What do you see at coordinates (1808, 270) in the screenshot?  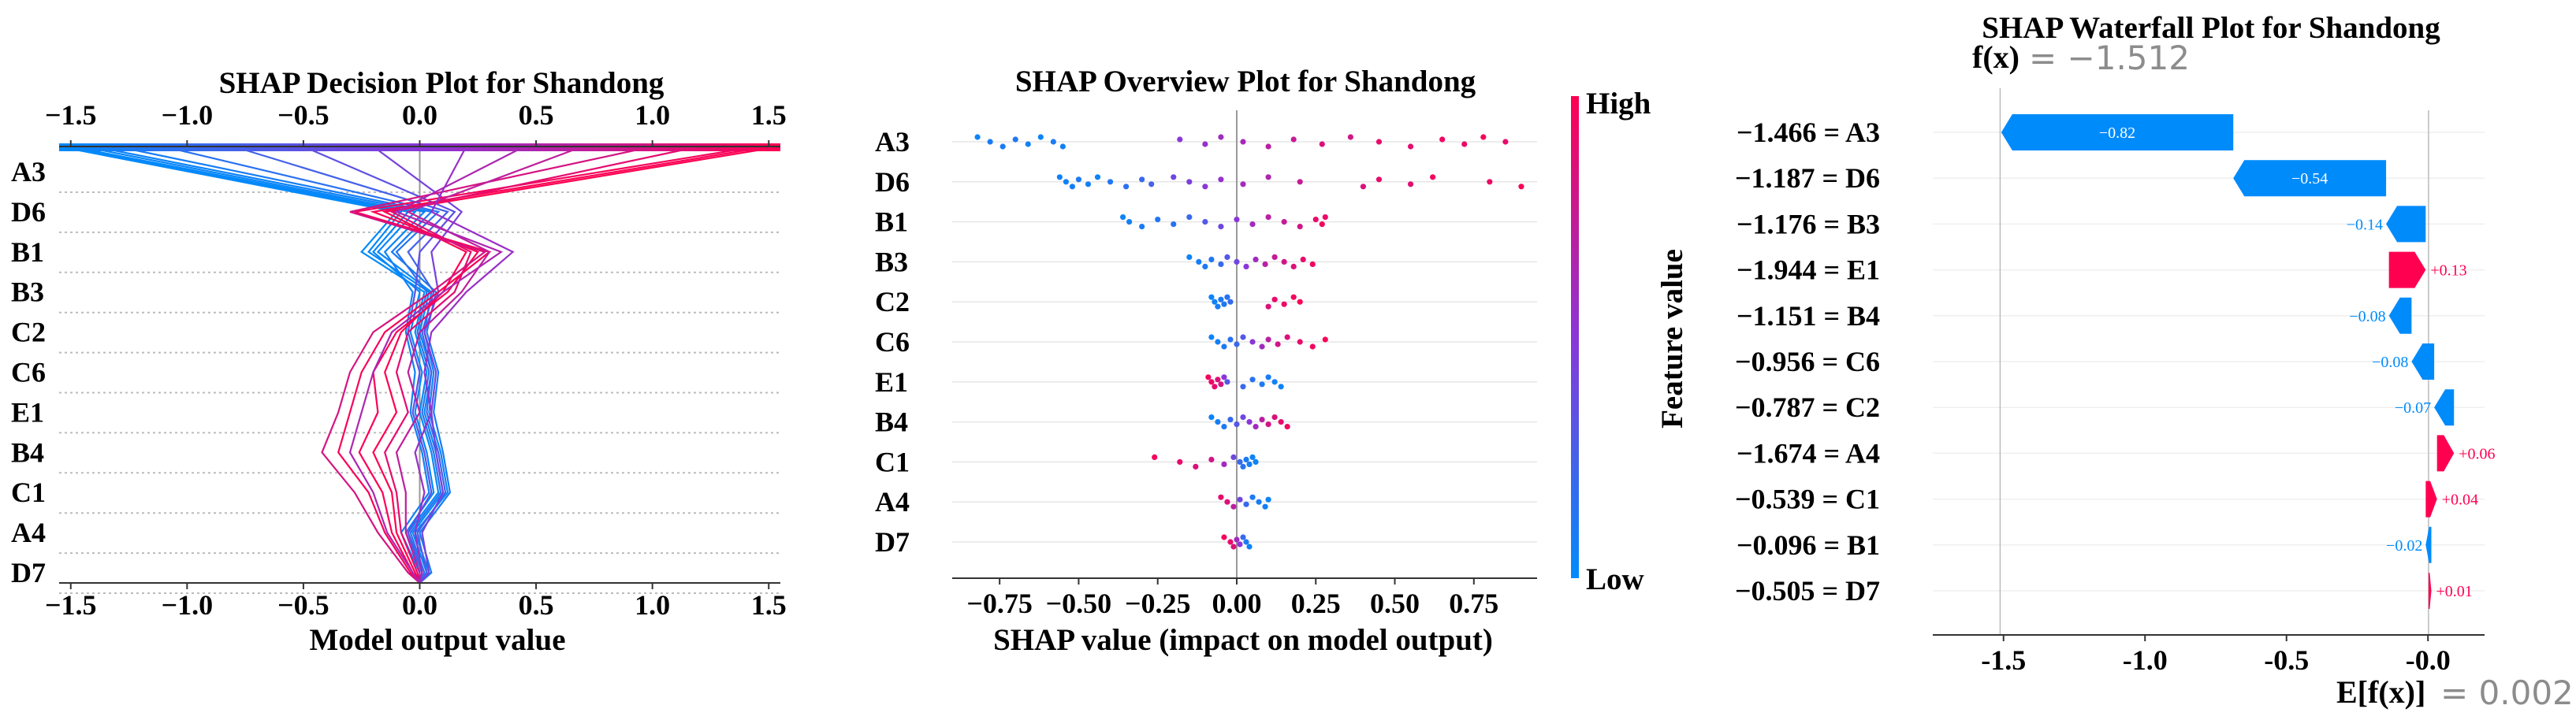 I see `waterfall-feature-label: −1.944 = E1` at bounding box center [1808, 270].